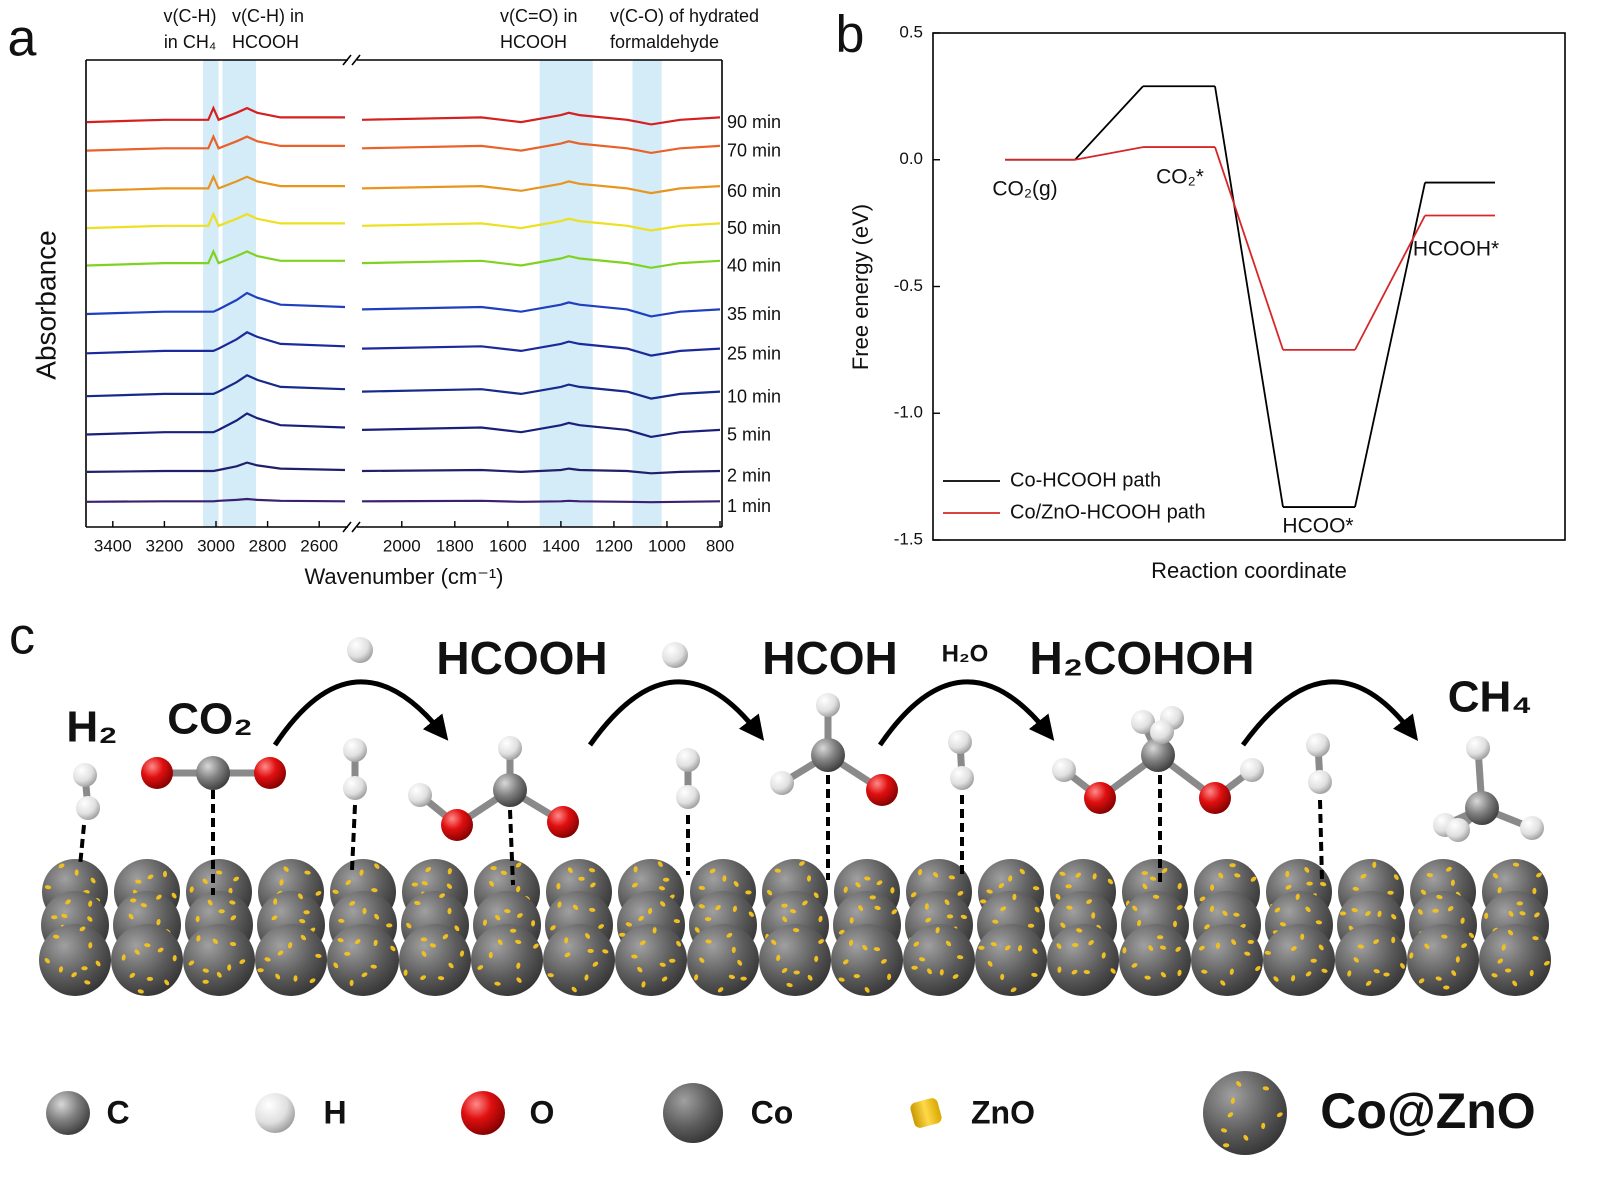 The image size is (1600, 1186). What do you see at coordinates (1245, 1113) in the screenshot?
I see `legend-coznO` at bounding box center [1245, 1113].